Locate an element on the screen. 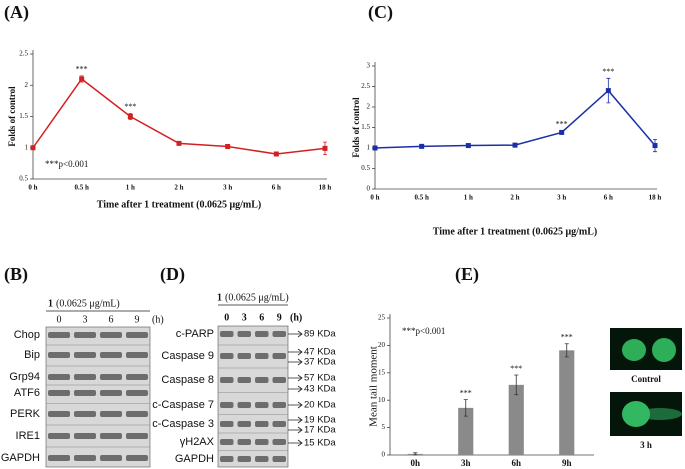  line is located at coordinates (515, 119).